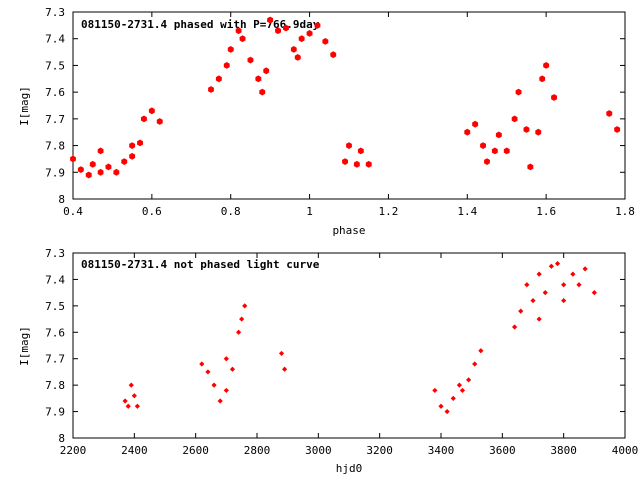  What do you see at coordinates (55, 146) in the screenshot?
I see `y-tick-label: 7.8` at bounding box center [55, 146].